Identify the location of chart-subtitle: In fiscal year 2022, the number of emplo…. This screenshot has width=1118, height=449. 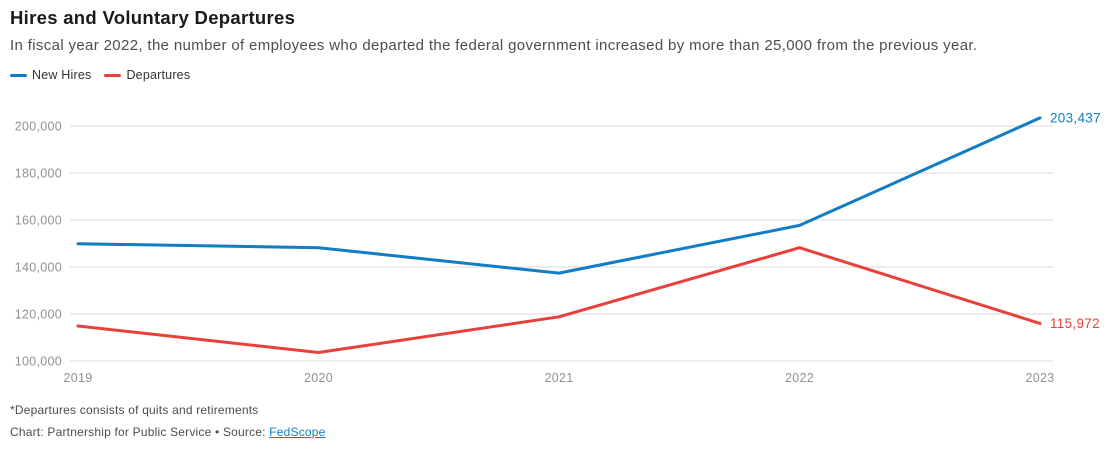
(494, 45).